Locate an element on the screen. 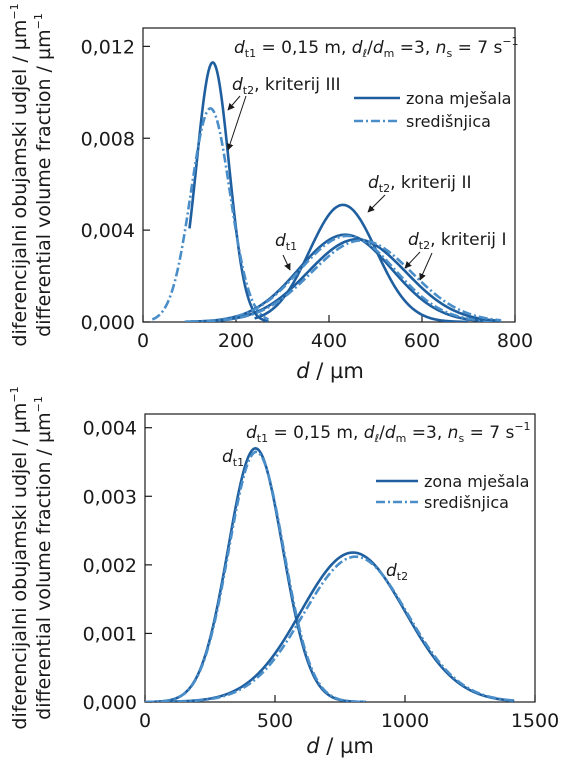 This screenshot has height=760, width=563. y-tick-label-top-3: 0,012 is located at coordinates (108, 47).